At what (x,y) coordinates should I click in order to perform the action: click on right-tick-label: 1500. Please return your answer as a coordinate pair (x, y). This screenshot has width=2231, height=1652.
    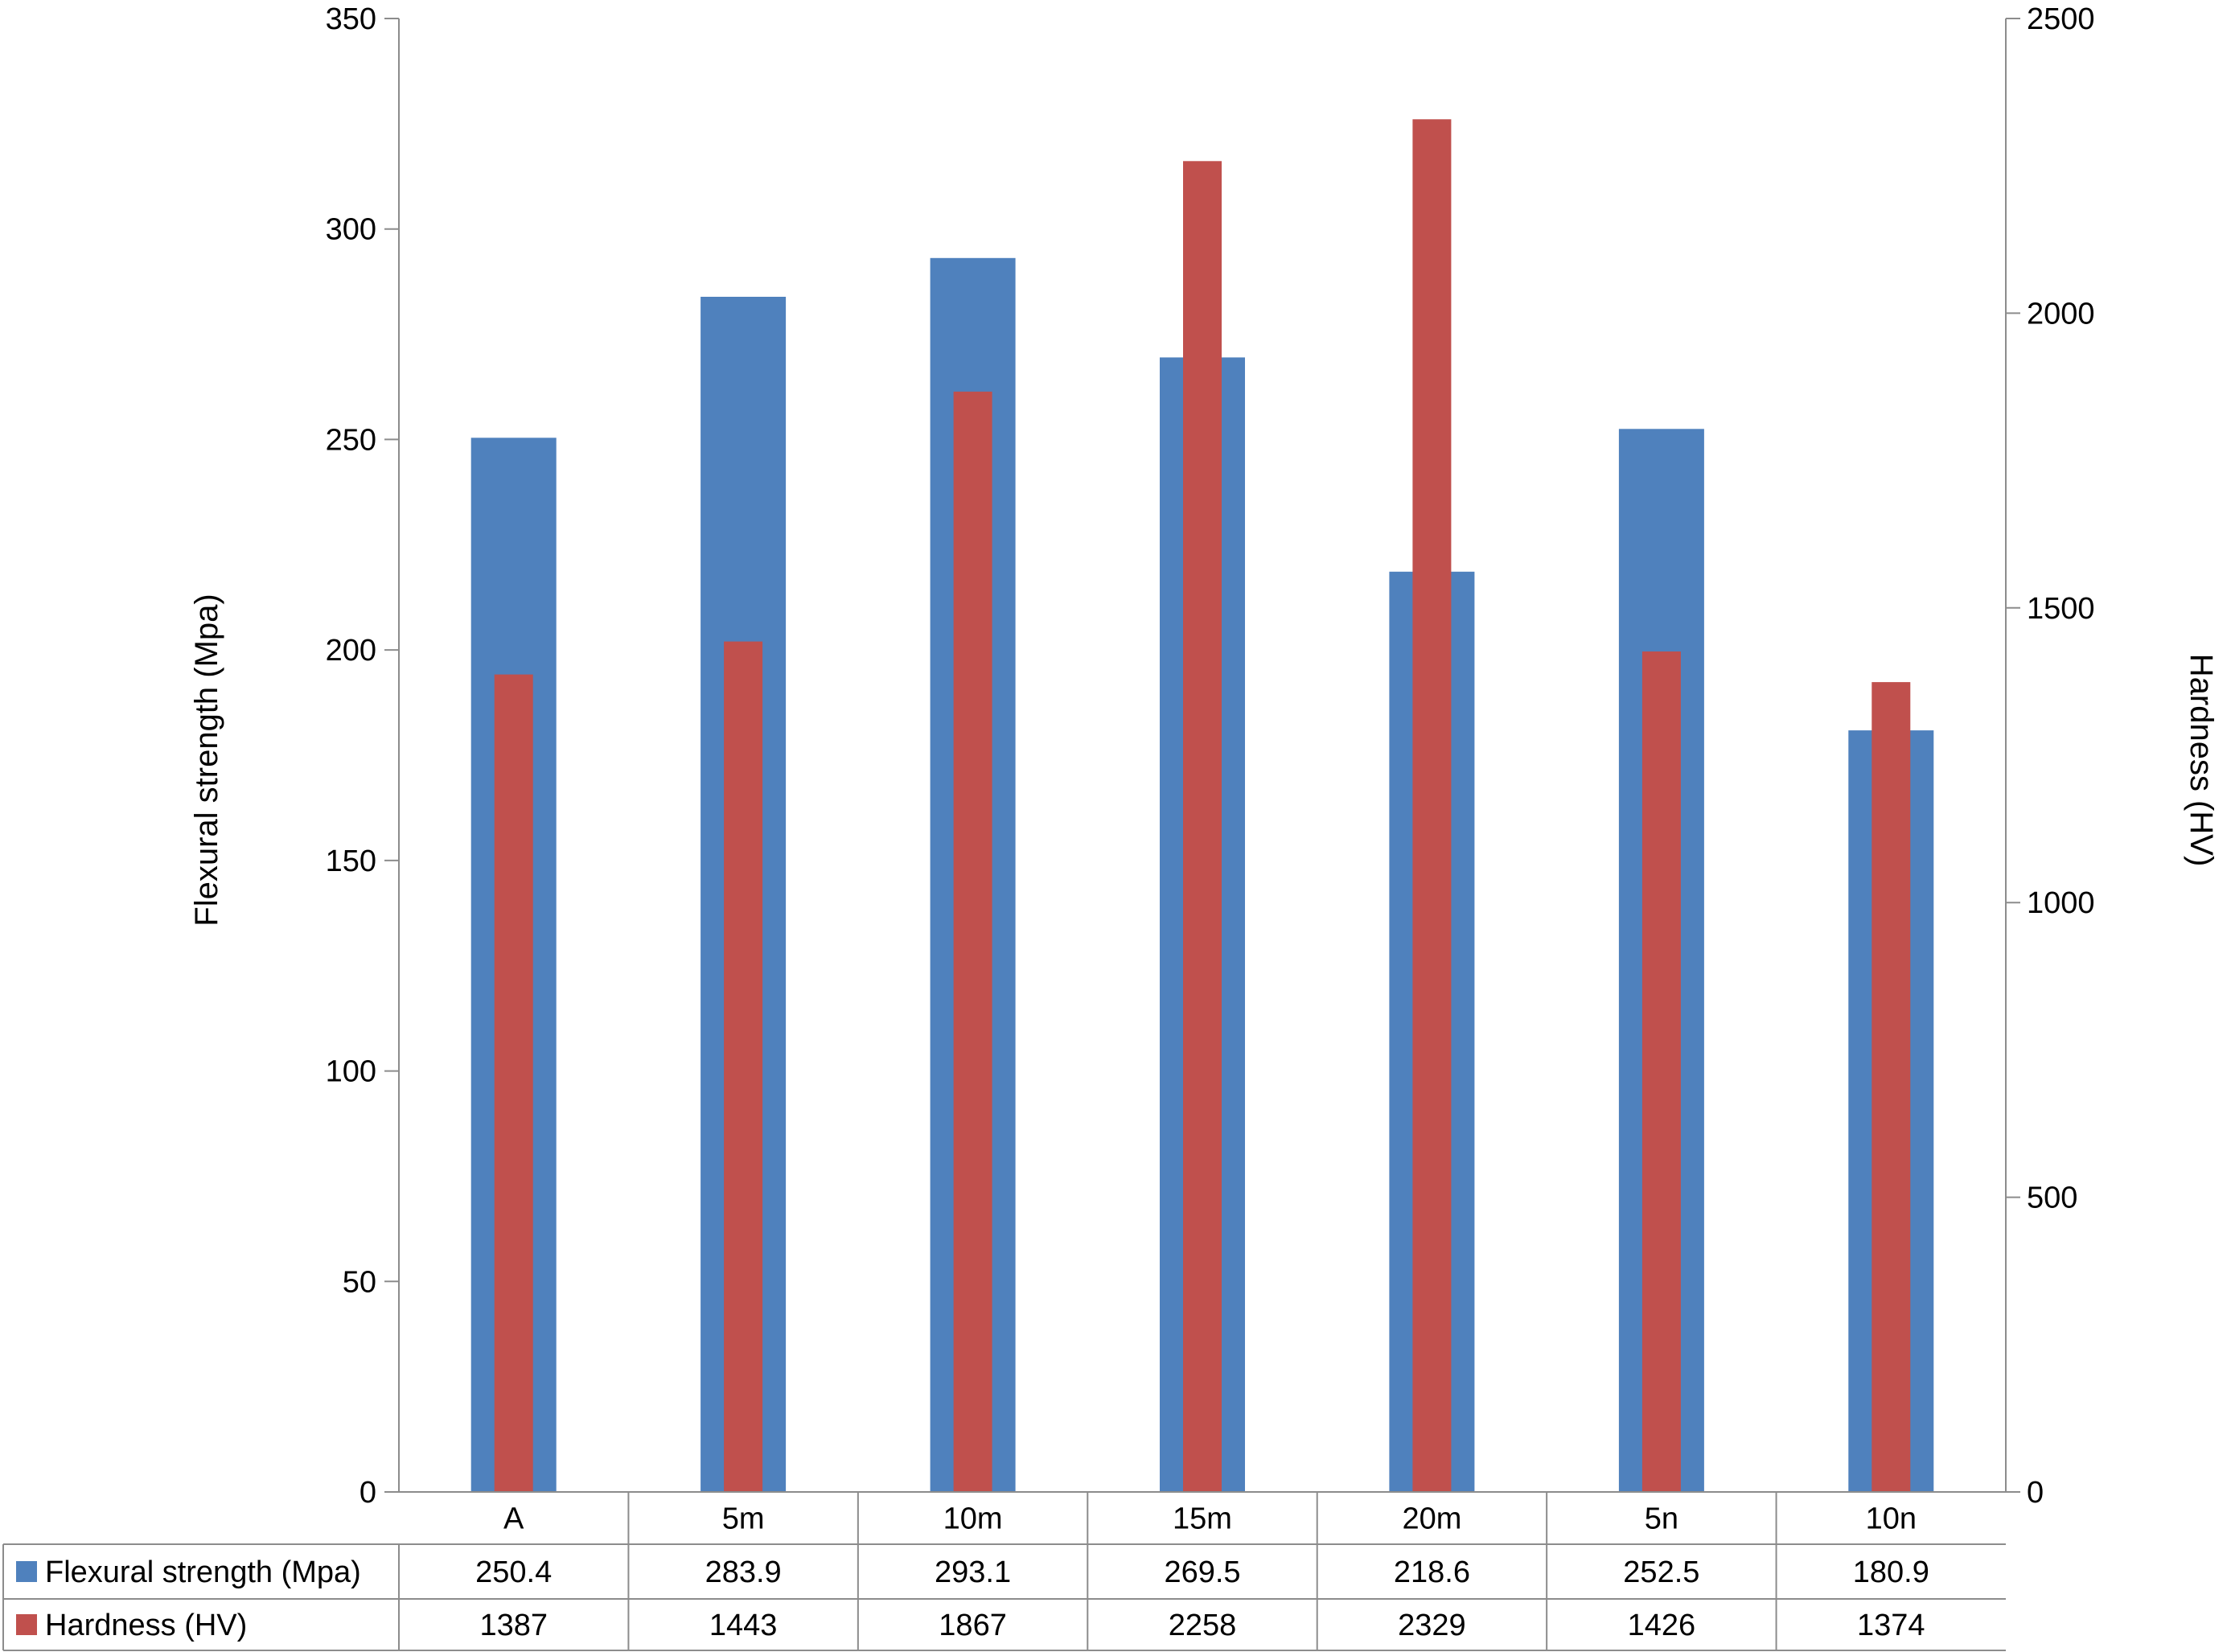
    Looking at the image, I should click on (2061, 609).